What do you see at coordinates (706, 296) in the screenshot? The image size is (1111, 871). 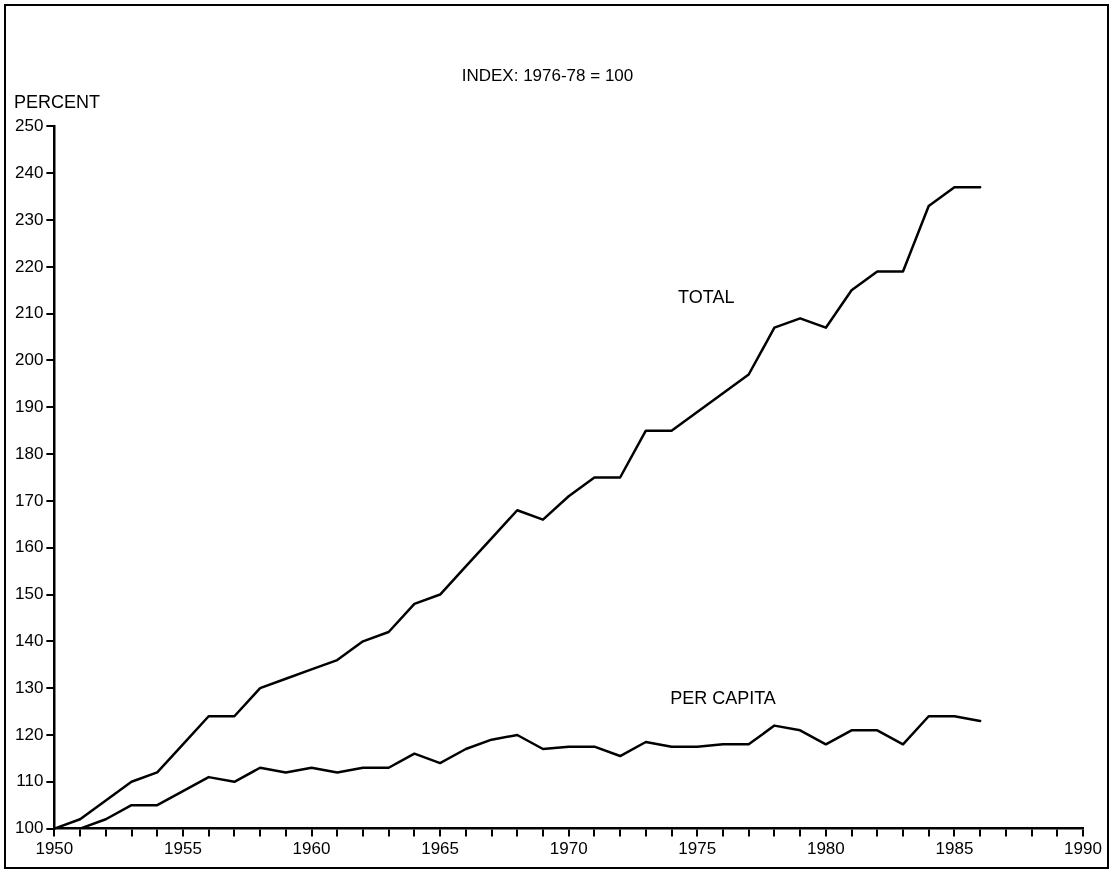 I see `text: TOTAL` at bounding box center [706, 296].